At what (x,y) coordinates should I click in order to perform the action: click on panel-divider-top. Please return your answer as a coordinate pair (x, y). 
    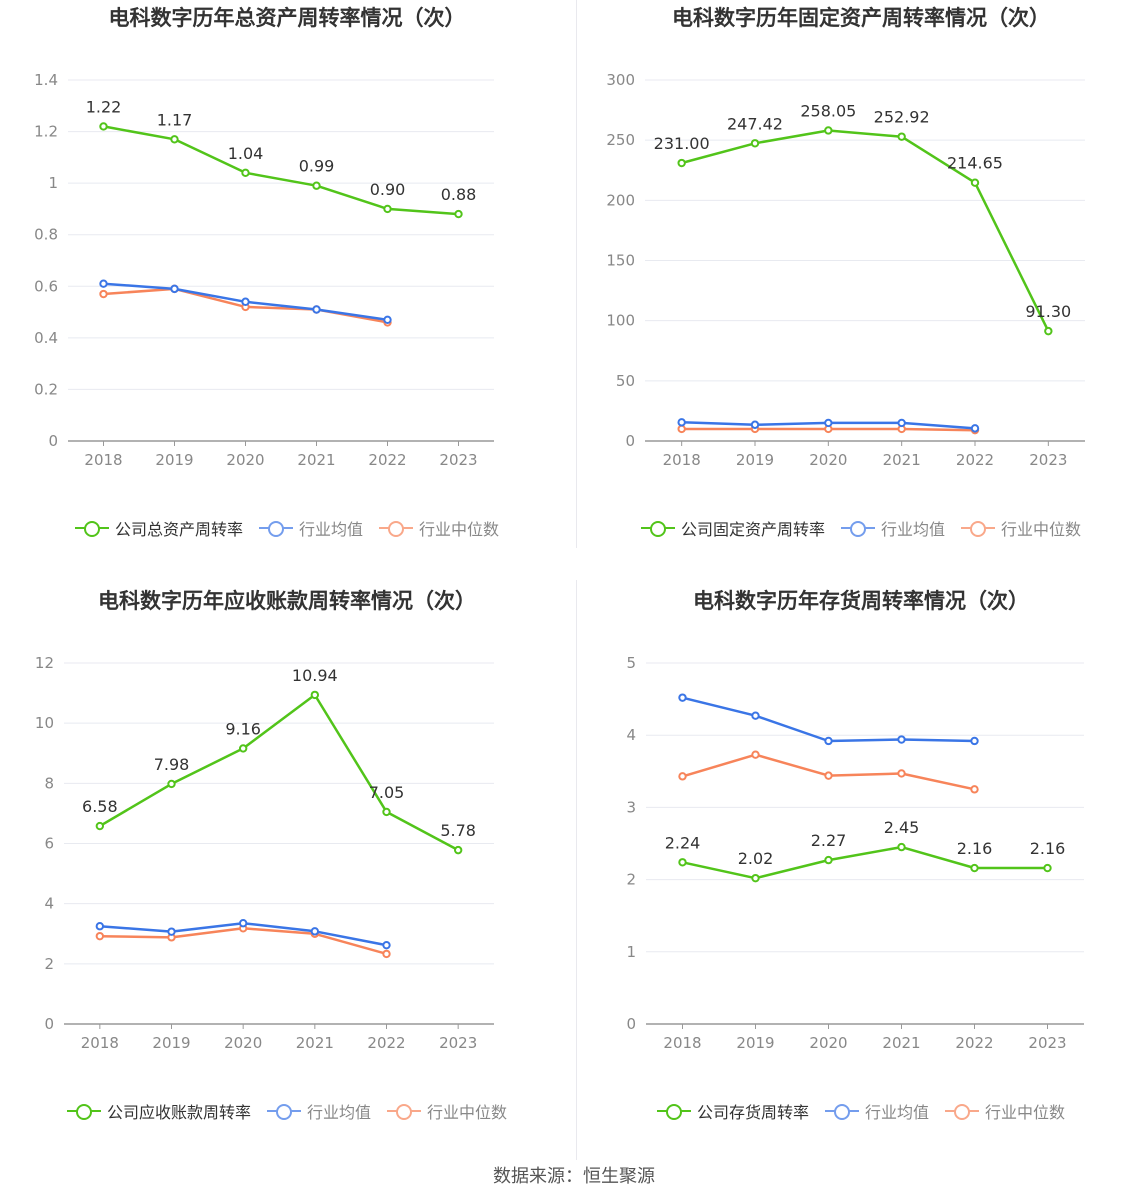
    Looking at the image, I should click on (576, 274).